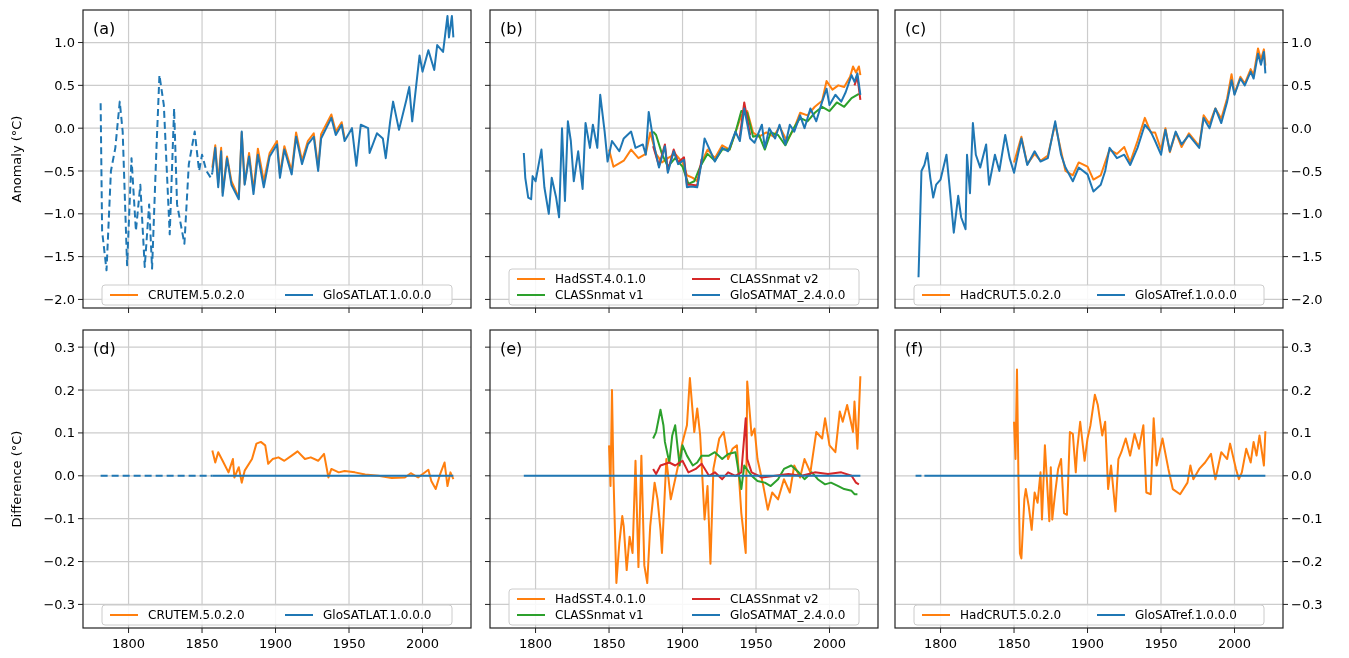 The width and height of the screenshot is (1349, 658). Describe the element at coordinates (104, 348) in the screenshot. I see `annotation: (d)` at that location.